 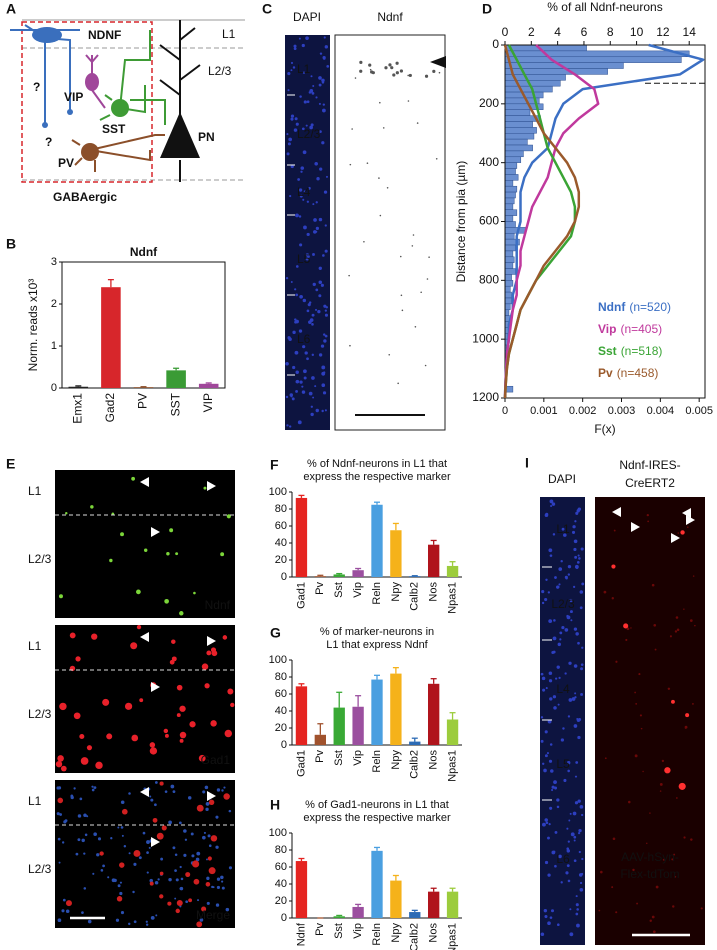 I want to click on x-tick-label: Sst, so click(x=339, y=931).